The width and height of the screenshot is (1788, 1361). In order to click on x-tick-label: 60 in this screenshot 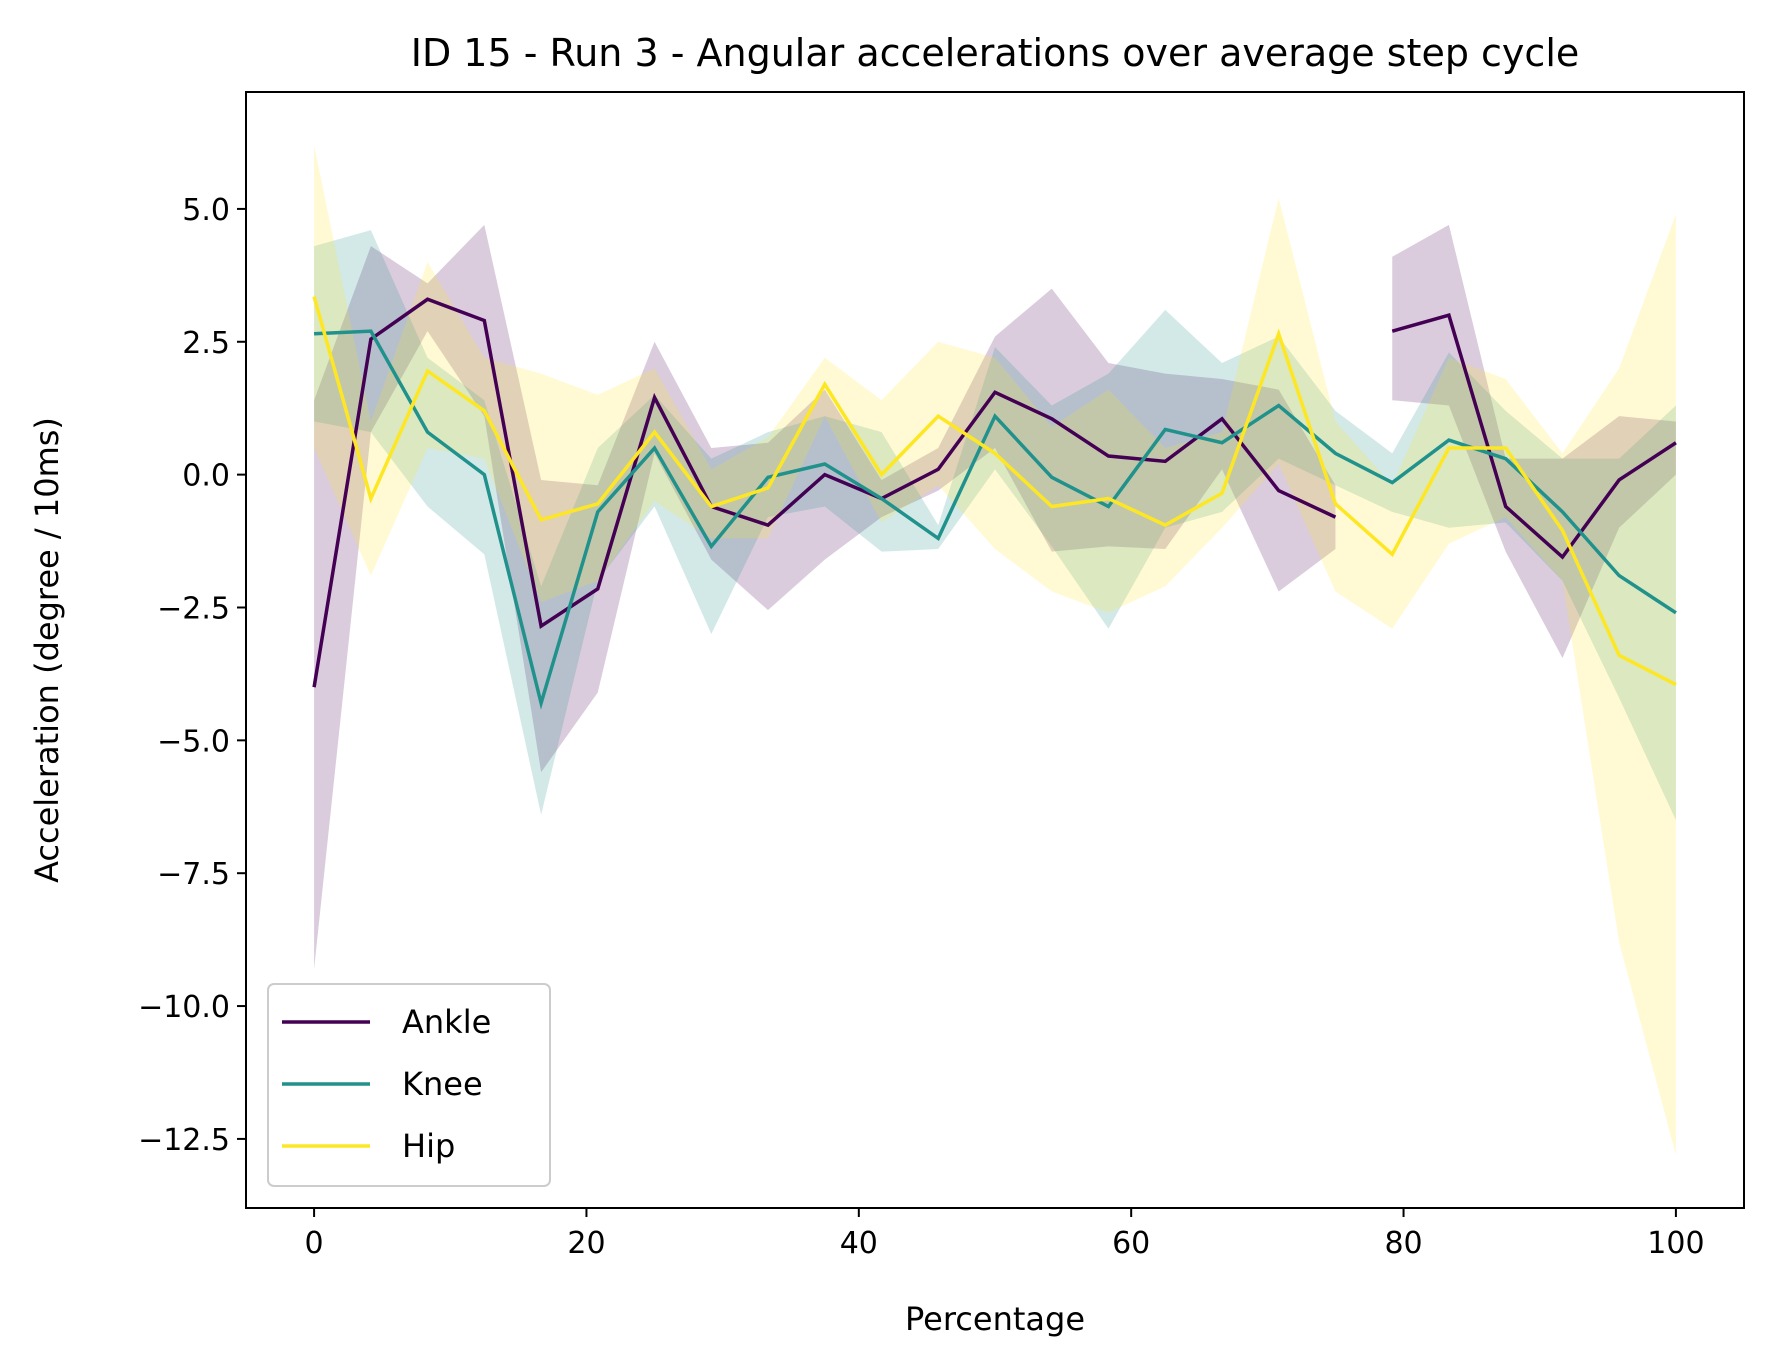, I will do `click(1131, 1243)`.